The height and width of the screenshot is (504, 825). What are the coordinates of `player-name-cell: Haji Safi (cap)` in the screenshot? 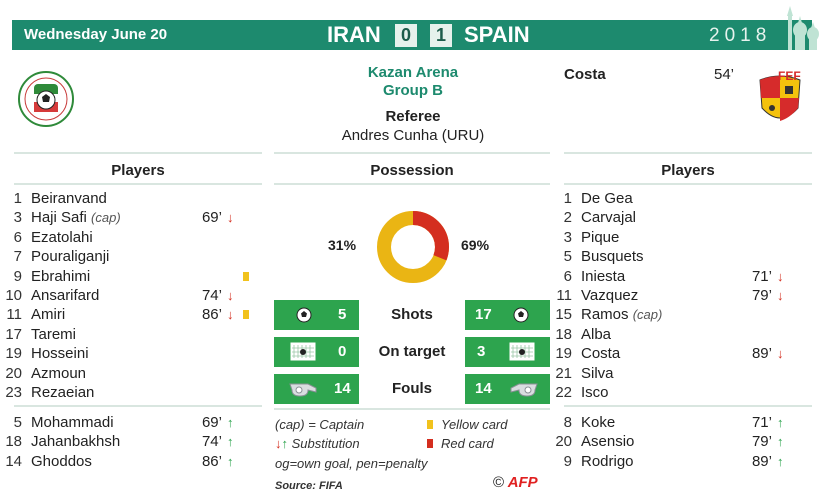 It's located at (76, 217).